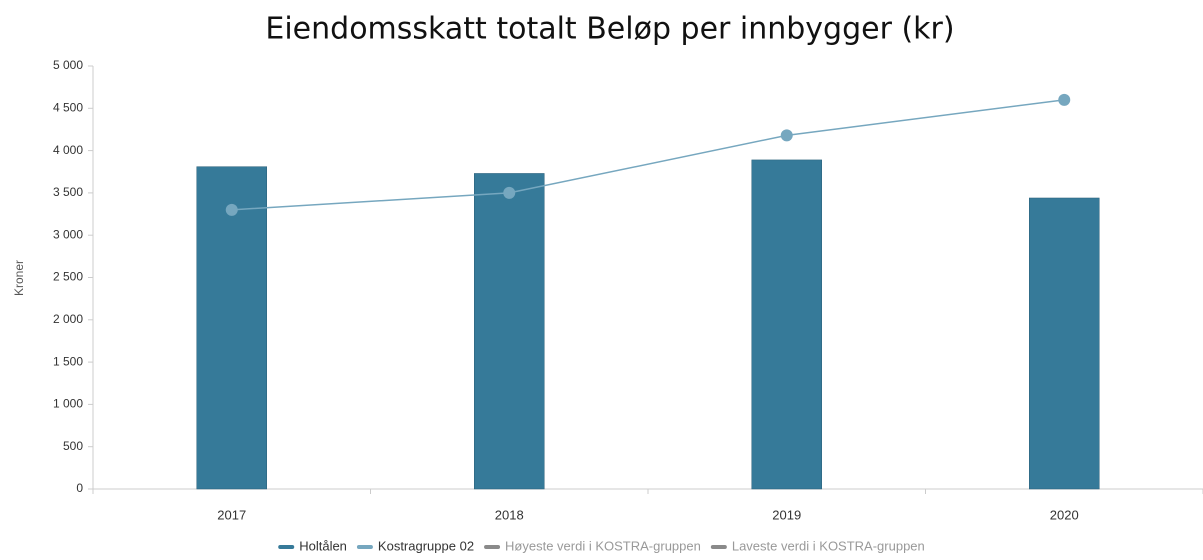 The width and height of the screenshot is (1203, 560). I want to click on line, so click(648, 155).